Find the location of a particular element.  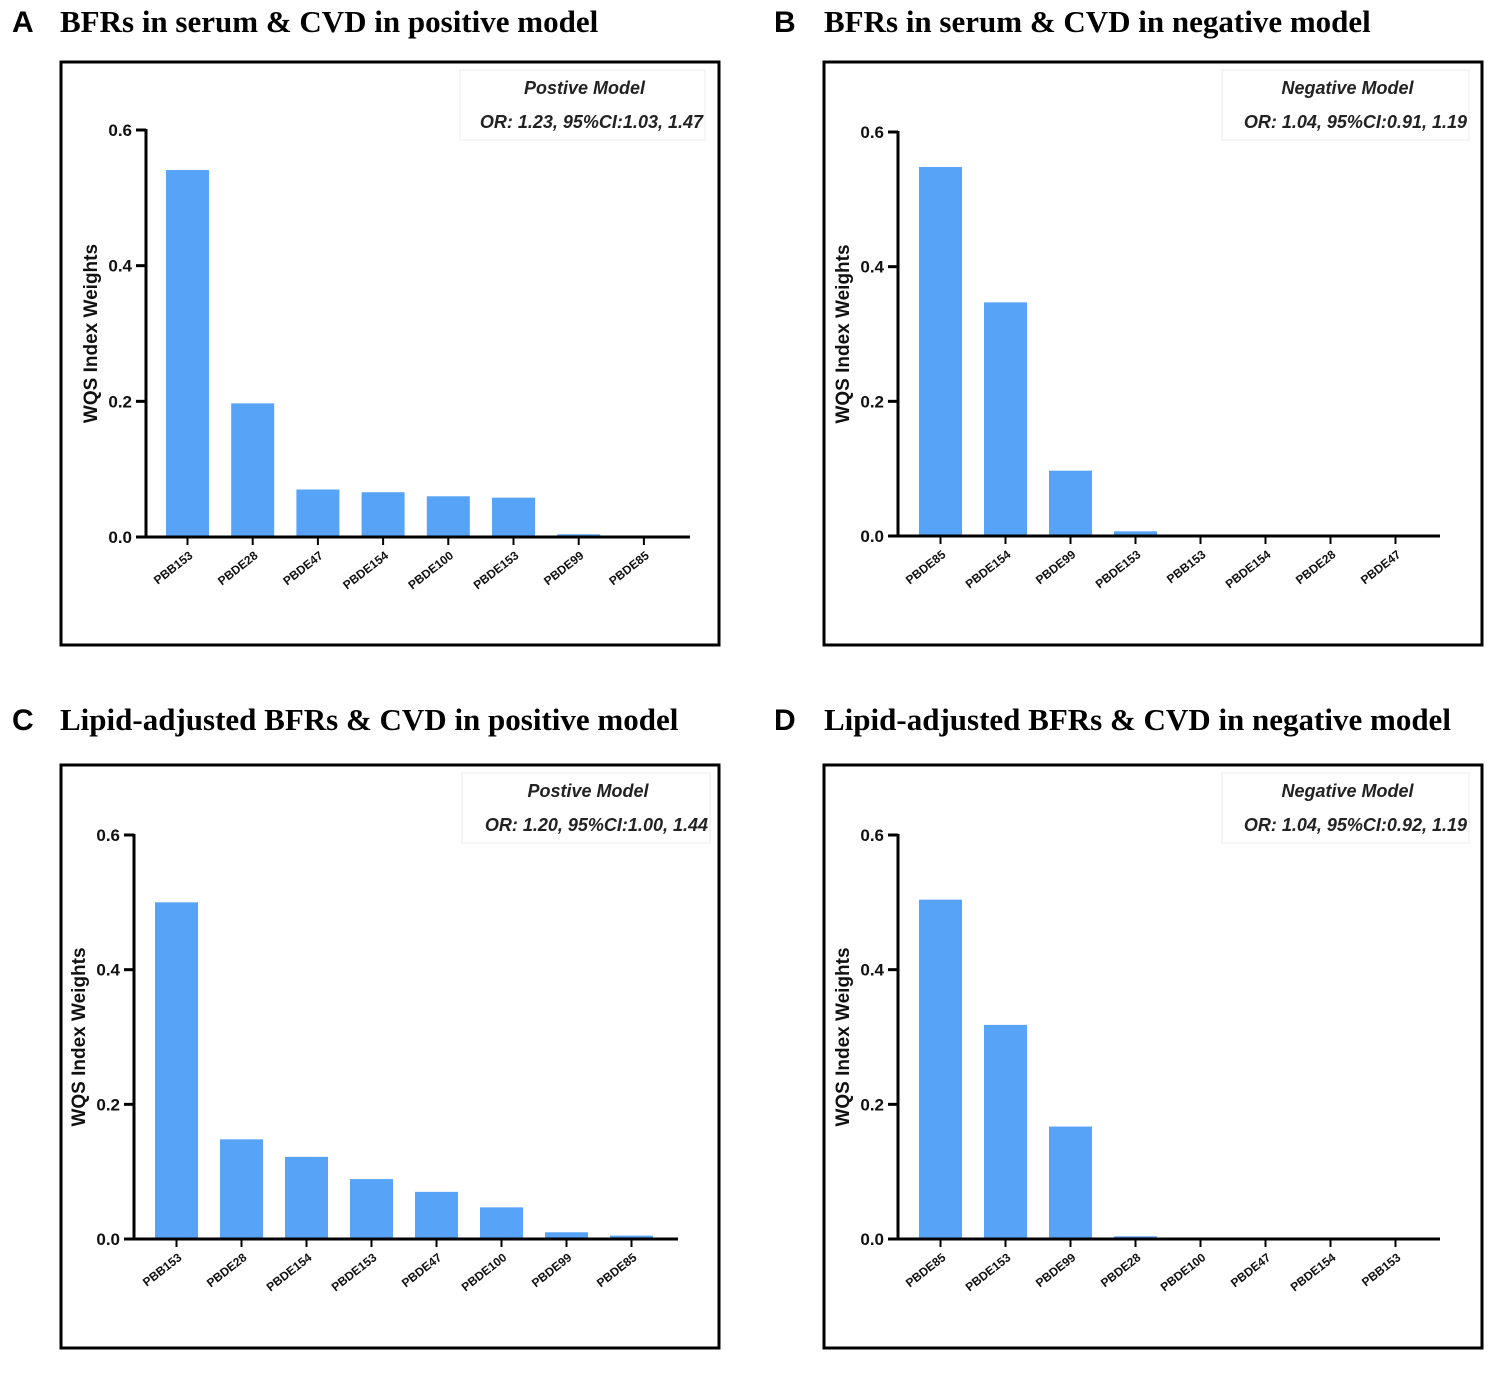

stats-label: OR: 1.04, 95%CI:0.92, 1.19 is located at coordinates (1355, 825).